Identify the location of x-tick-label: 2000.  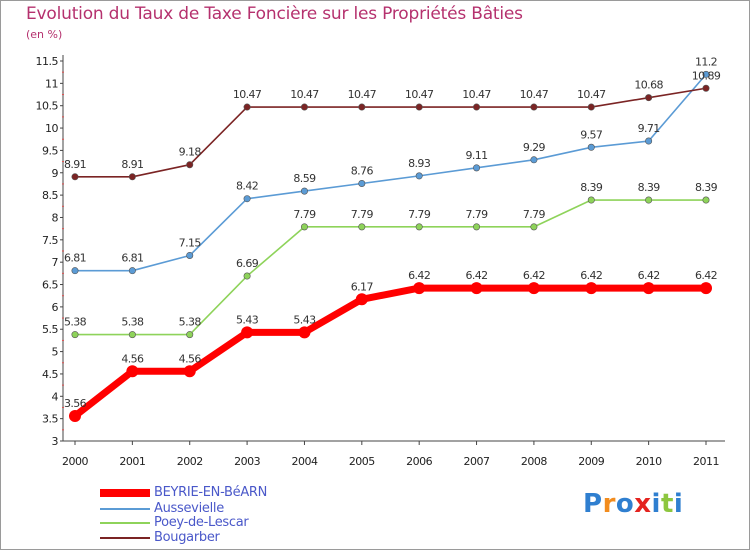
(75, 461).